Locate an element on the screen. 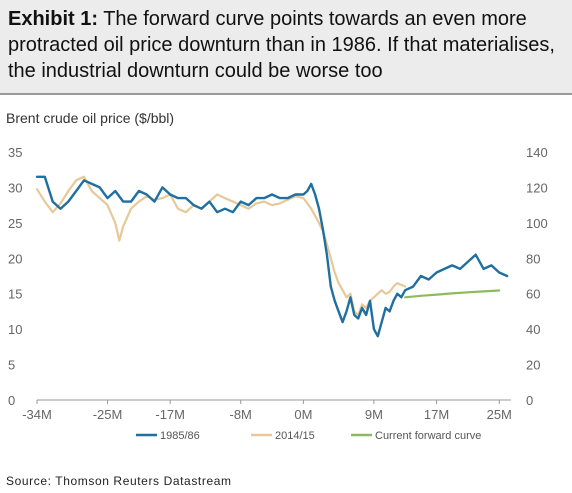 The image size is (572, 493). x-tick-label: 17M is located at coordinates (436, 414).